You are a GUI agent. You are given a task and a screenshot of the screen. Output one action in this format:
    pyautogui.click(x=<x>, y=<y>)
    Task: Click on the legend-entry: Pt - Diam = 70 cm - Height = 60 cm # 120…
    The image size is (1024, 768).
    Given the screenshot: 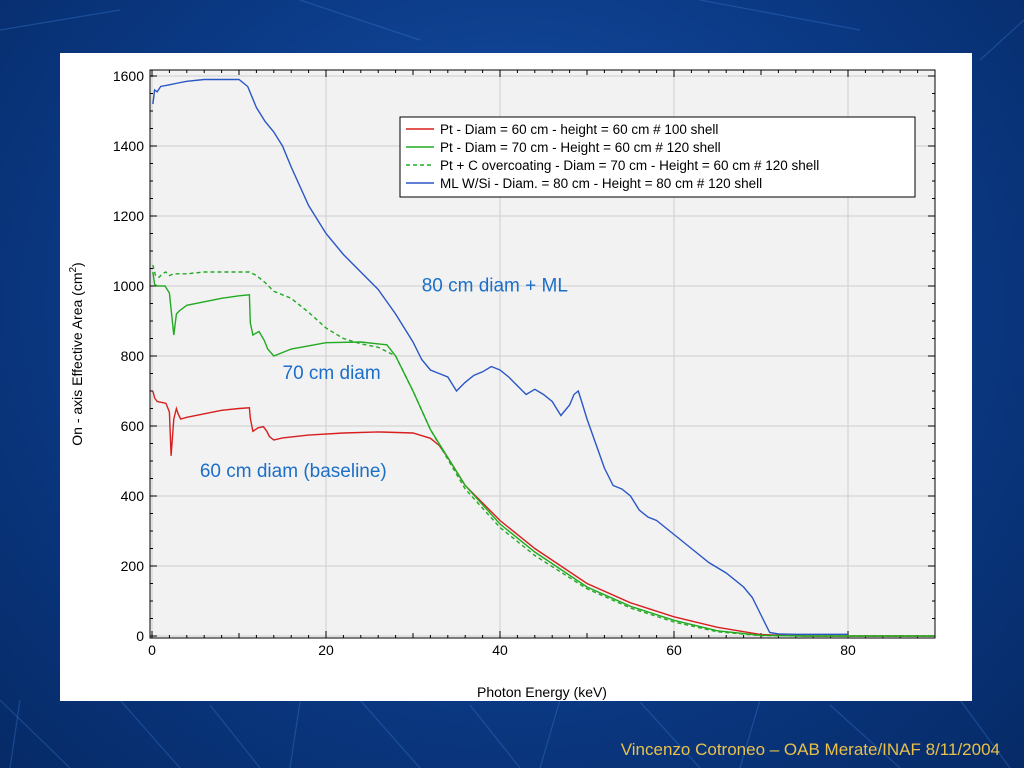 What is the action you would take?
    pyautogui.click(x=580, y=147)
    